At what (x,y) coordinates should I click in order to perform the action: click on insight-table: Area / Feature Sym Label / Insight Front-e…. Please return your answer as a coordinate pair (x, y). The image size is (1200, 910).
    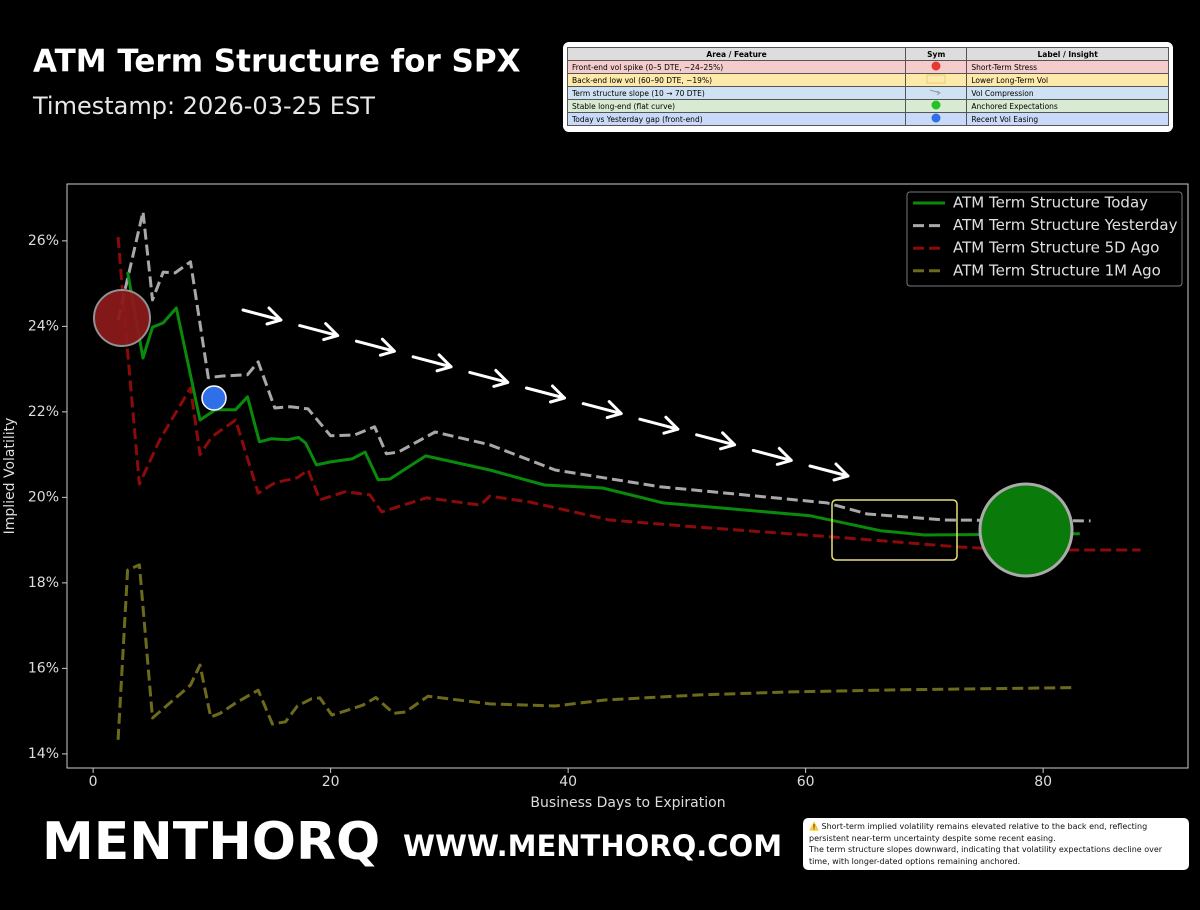
    Looking at the image, I should click on (868, 87).